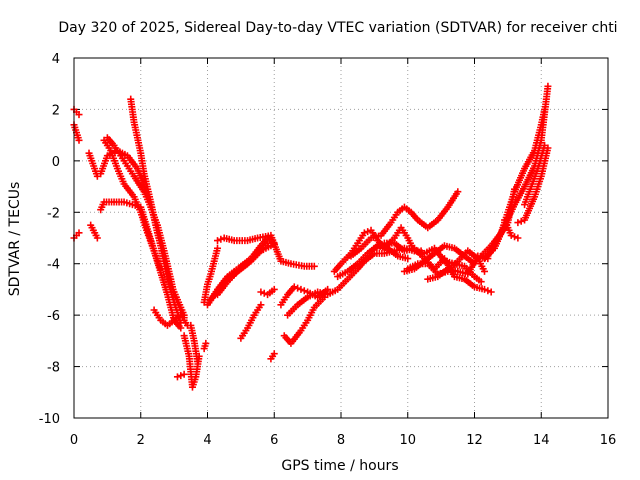 The image size is (640, 480). Describe the element at coordinates (53, 316) in the screenshot. I see `y-tick-label: -6` at that location.